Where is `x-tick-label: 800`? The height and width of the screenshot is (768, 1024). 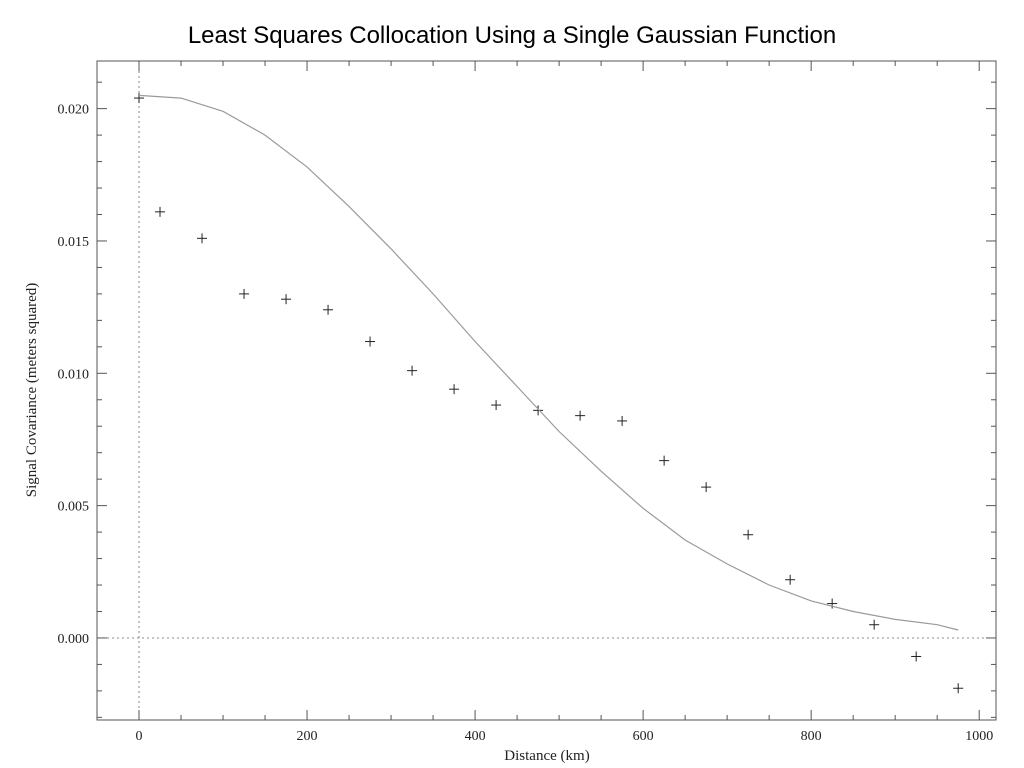
x-tick-label: 800 is located at coordinates (811, 736).